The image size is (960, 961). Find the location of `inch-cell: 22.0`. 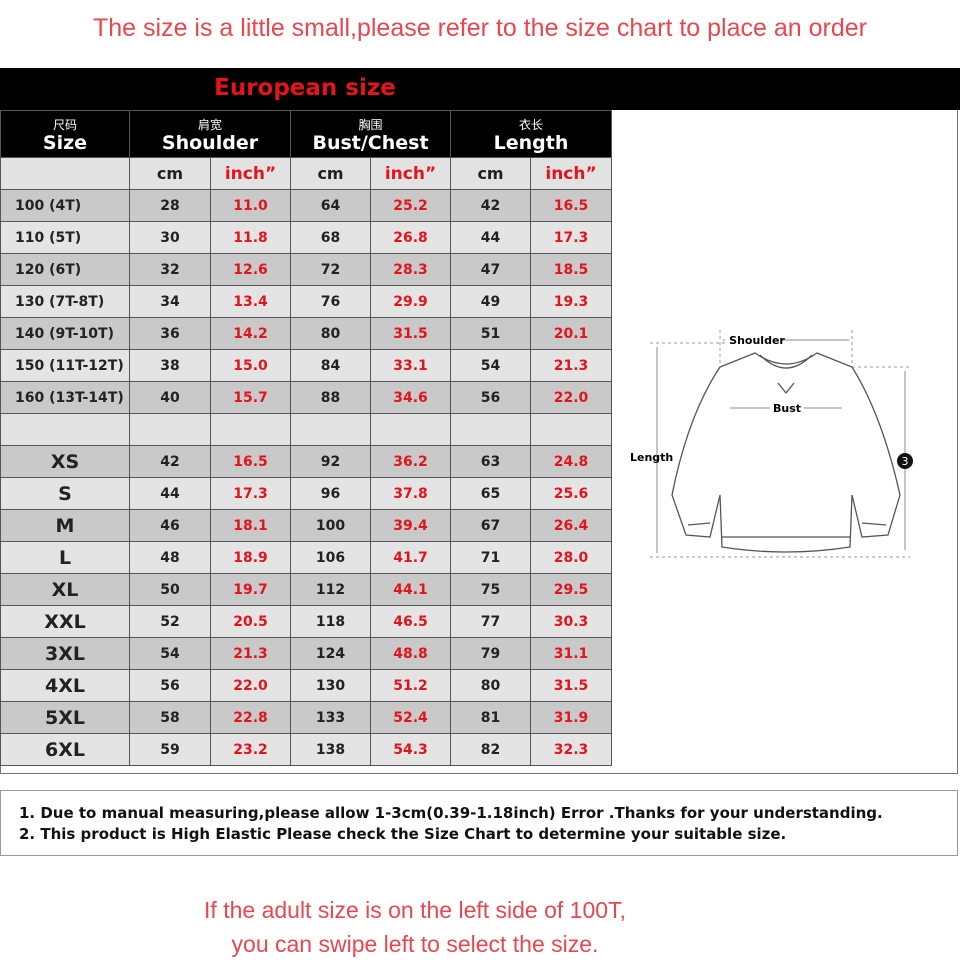

inch-cell: 22.0 is located at coordinates (250, 685).